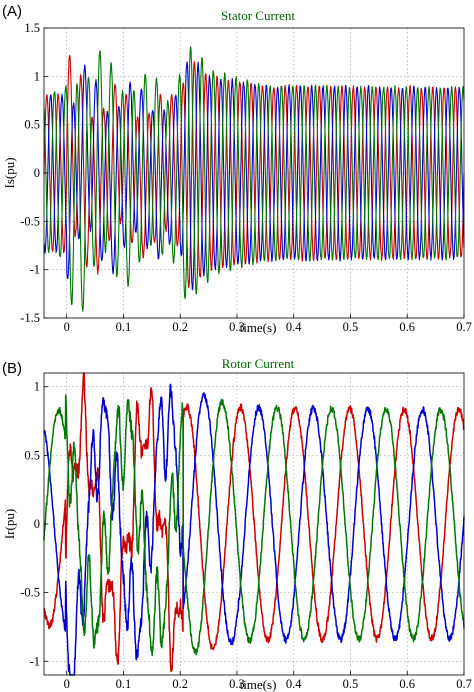 The width and height of the screenshot is (474, 692). I want to click on stator-x-tick-label: 0.2, so click(180, 327).